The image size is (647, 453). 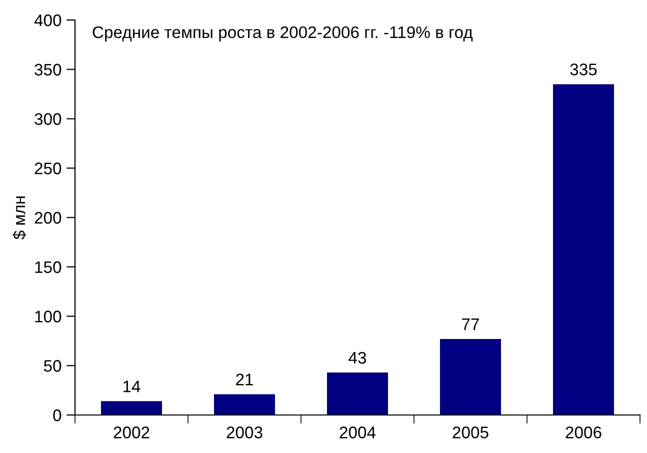 I want to click on data-label: 21, so click(x=244, y=380).